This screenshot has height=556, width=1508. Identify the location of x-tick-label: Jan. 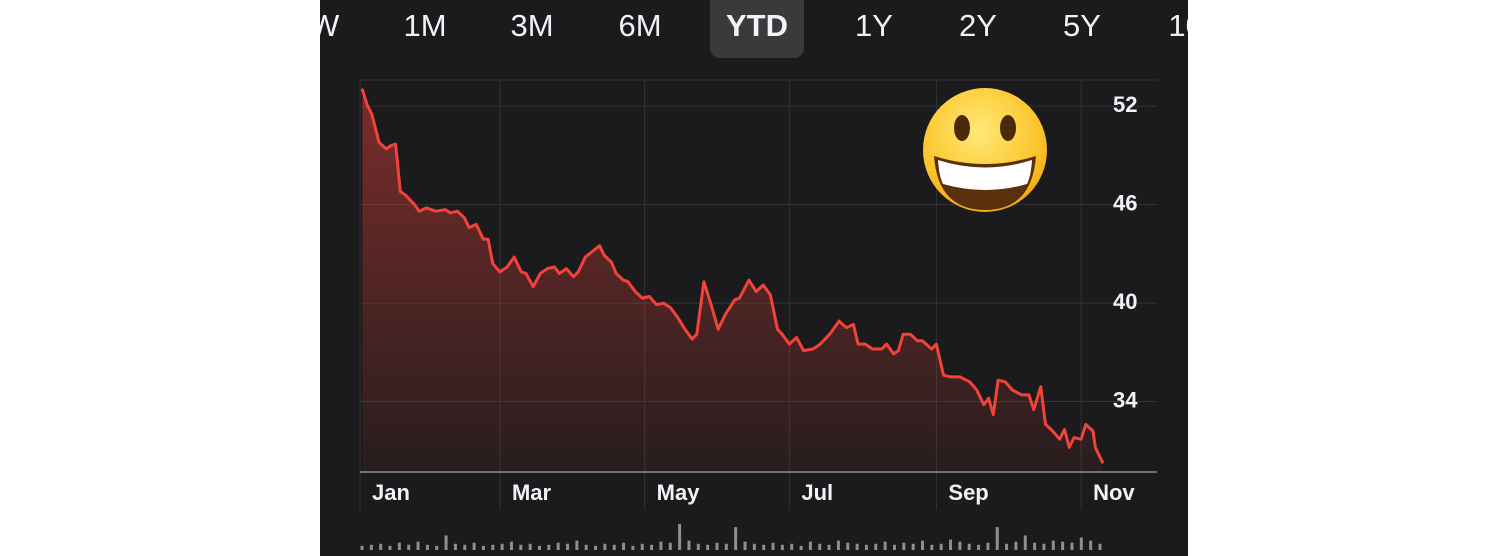
(391, 492).